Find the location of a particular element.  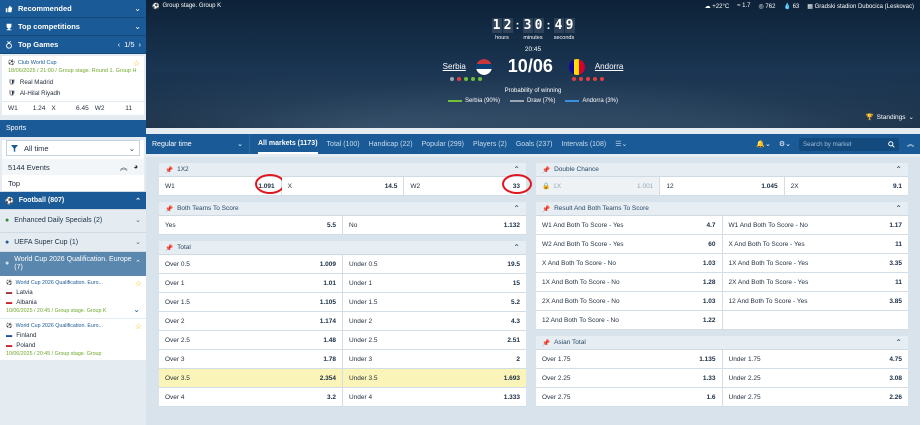

market-title: 1X2 is located at coordinates (183, 169).